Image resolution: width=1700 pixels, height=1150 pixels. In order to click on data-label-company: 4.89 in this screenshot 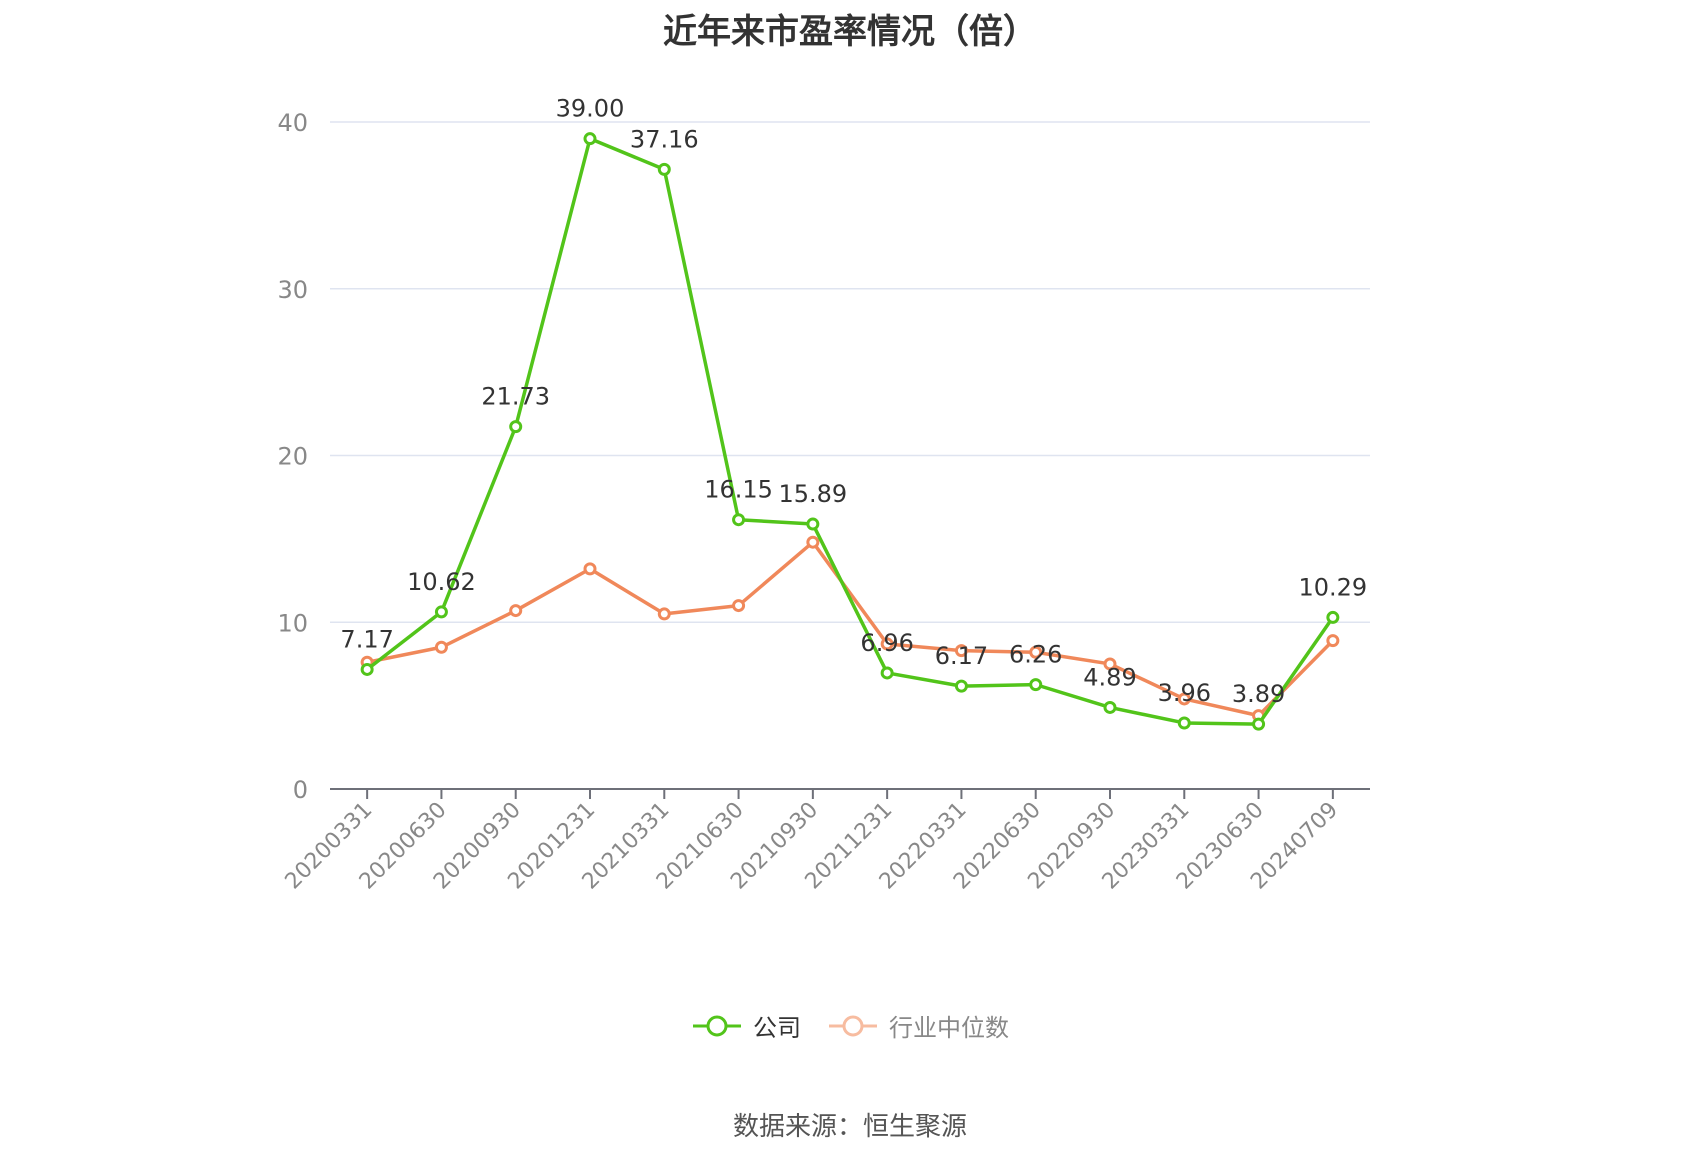, I will do `click(1109, 677)`.